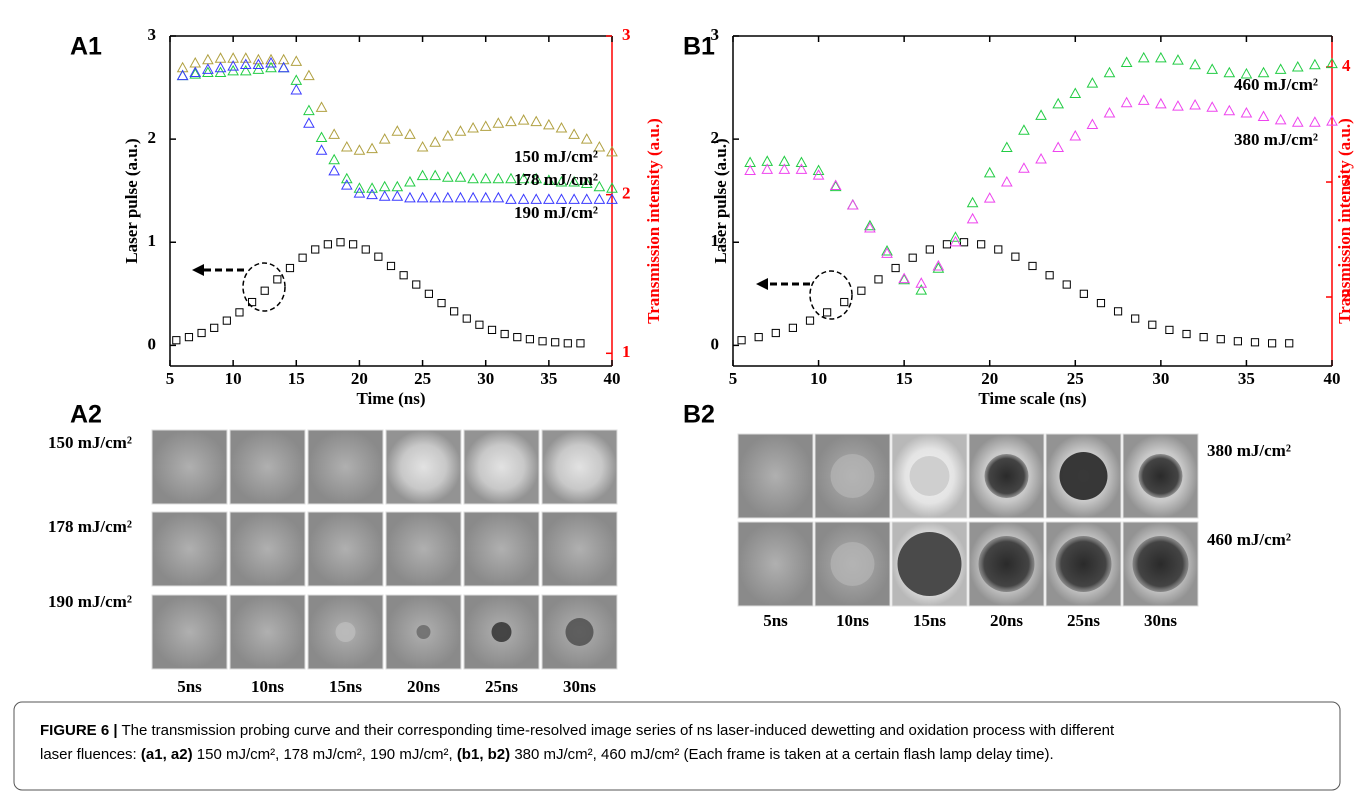 This screenshot has height=800, width=1354. Describe the element at coordinates (1160, 378) in the screenshot. I see `x-tick-label: 30` at that location.